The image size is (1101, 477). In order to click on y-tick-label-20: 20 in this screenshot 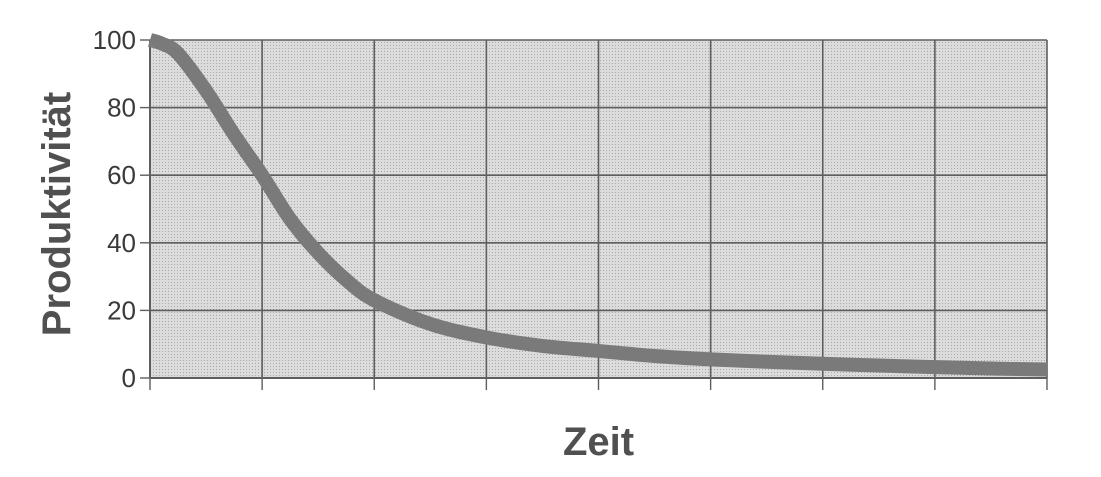, I will do `click(121, 310)`.